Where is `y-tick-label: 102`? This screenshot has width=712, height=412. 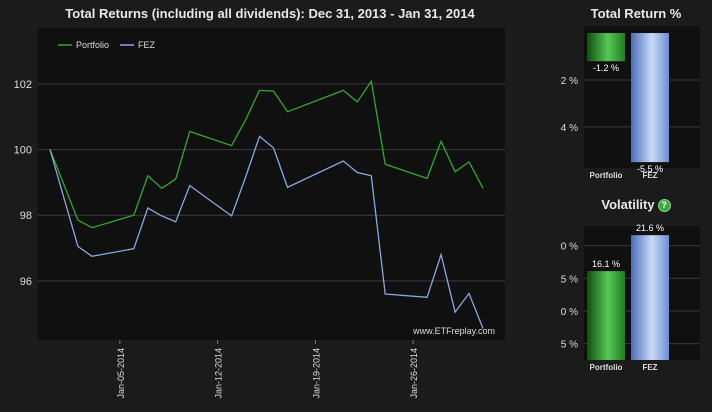
y-tick-label: 102 is located at coordinates (23, 85).